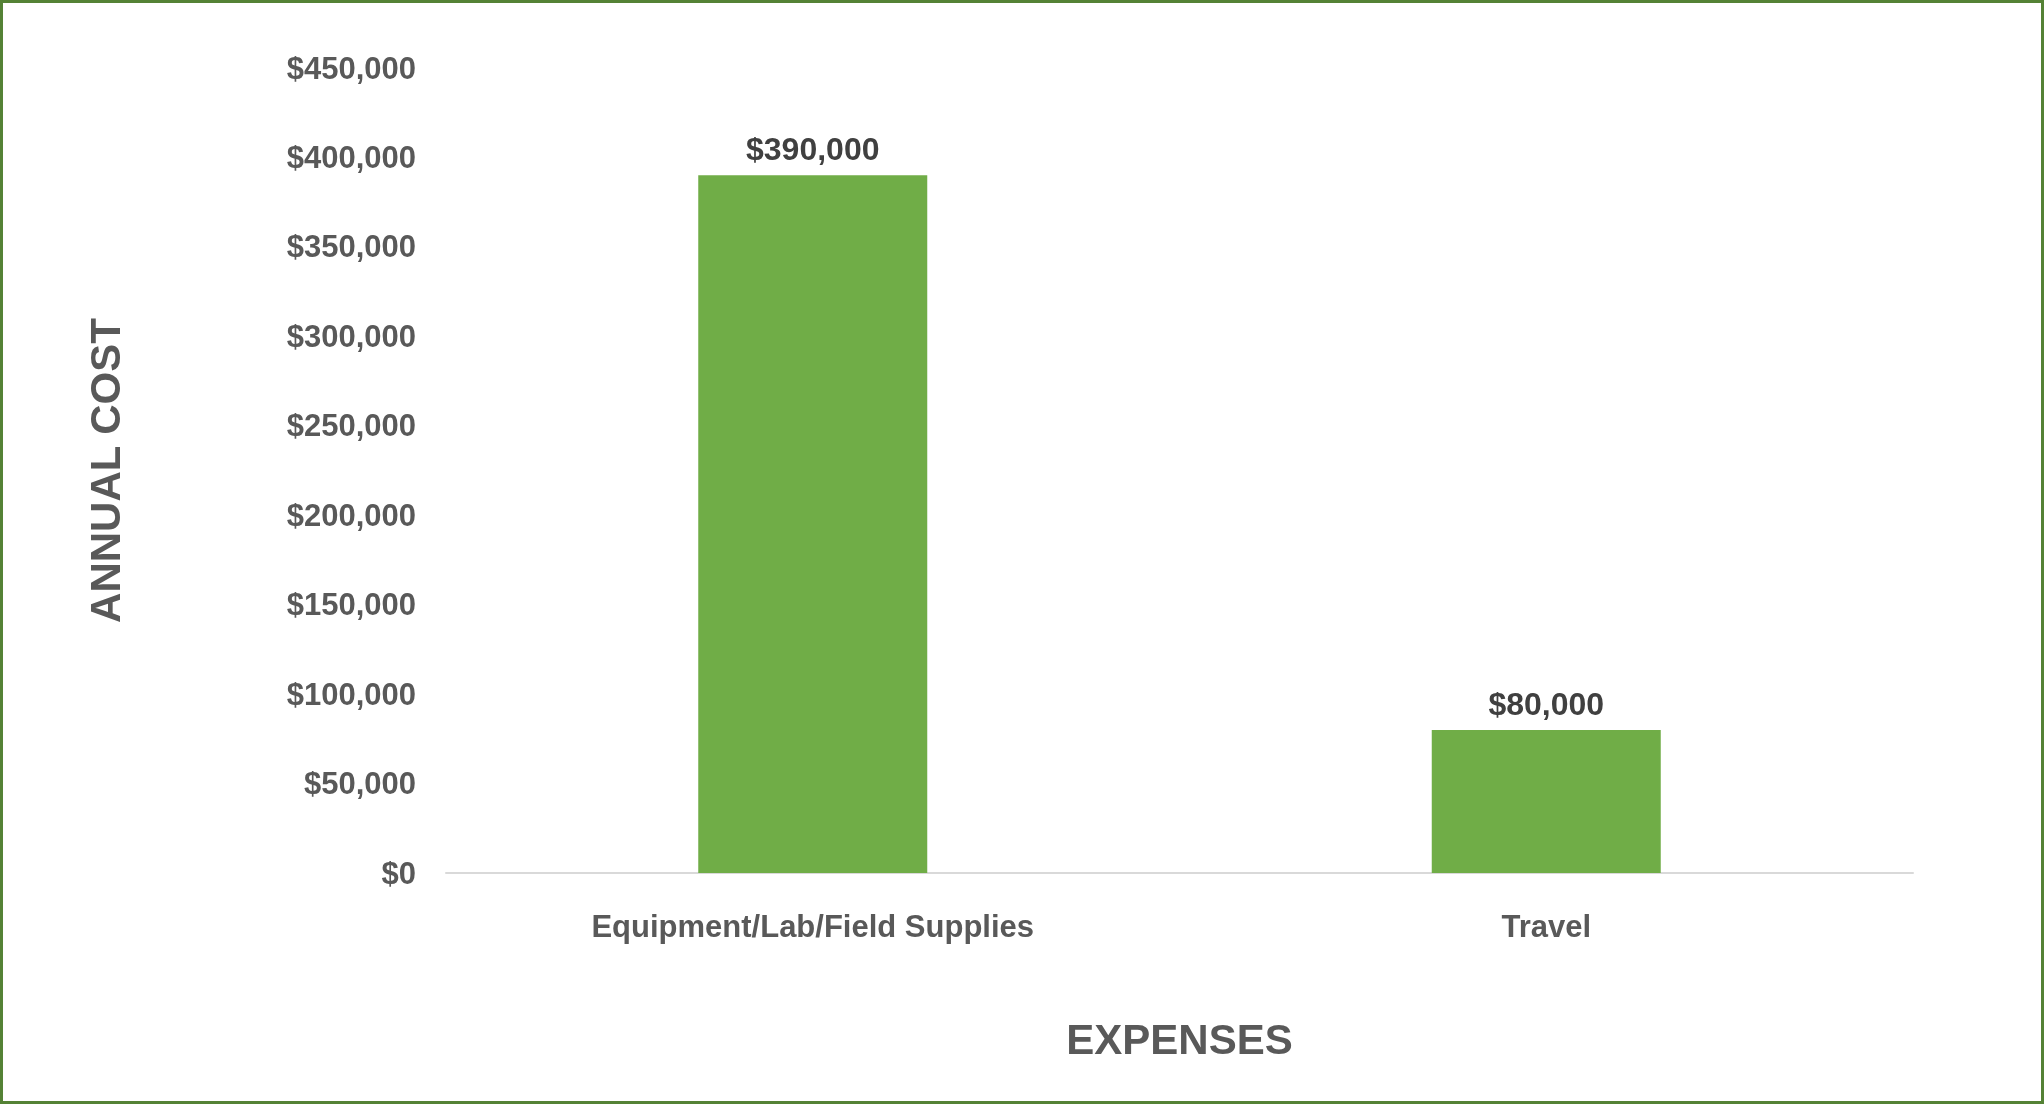 This screenshot has height=1104, width=2044. Describe the element at coordinates (1546, 926) in the screenshot. I see `x-tick-label: Travel` at that location.